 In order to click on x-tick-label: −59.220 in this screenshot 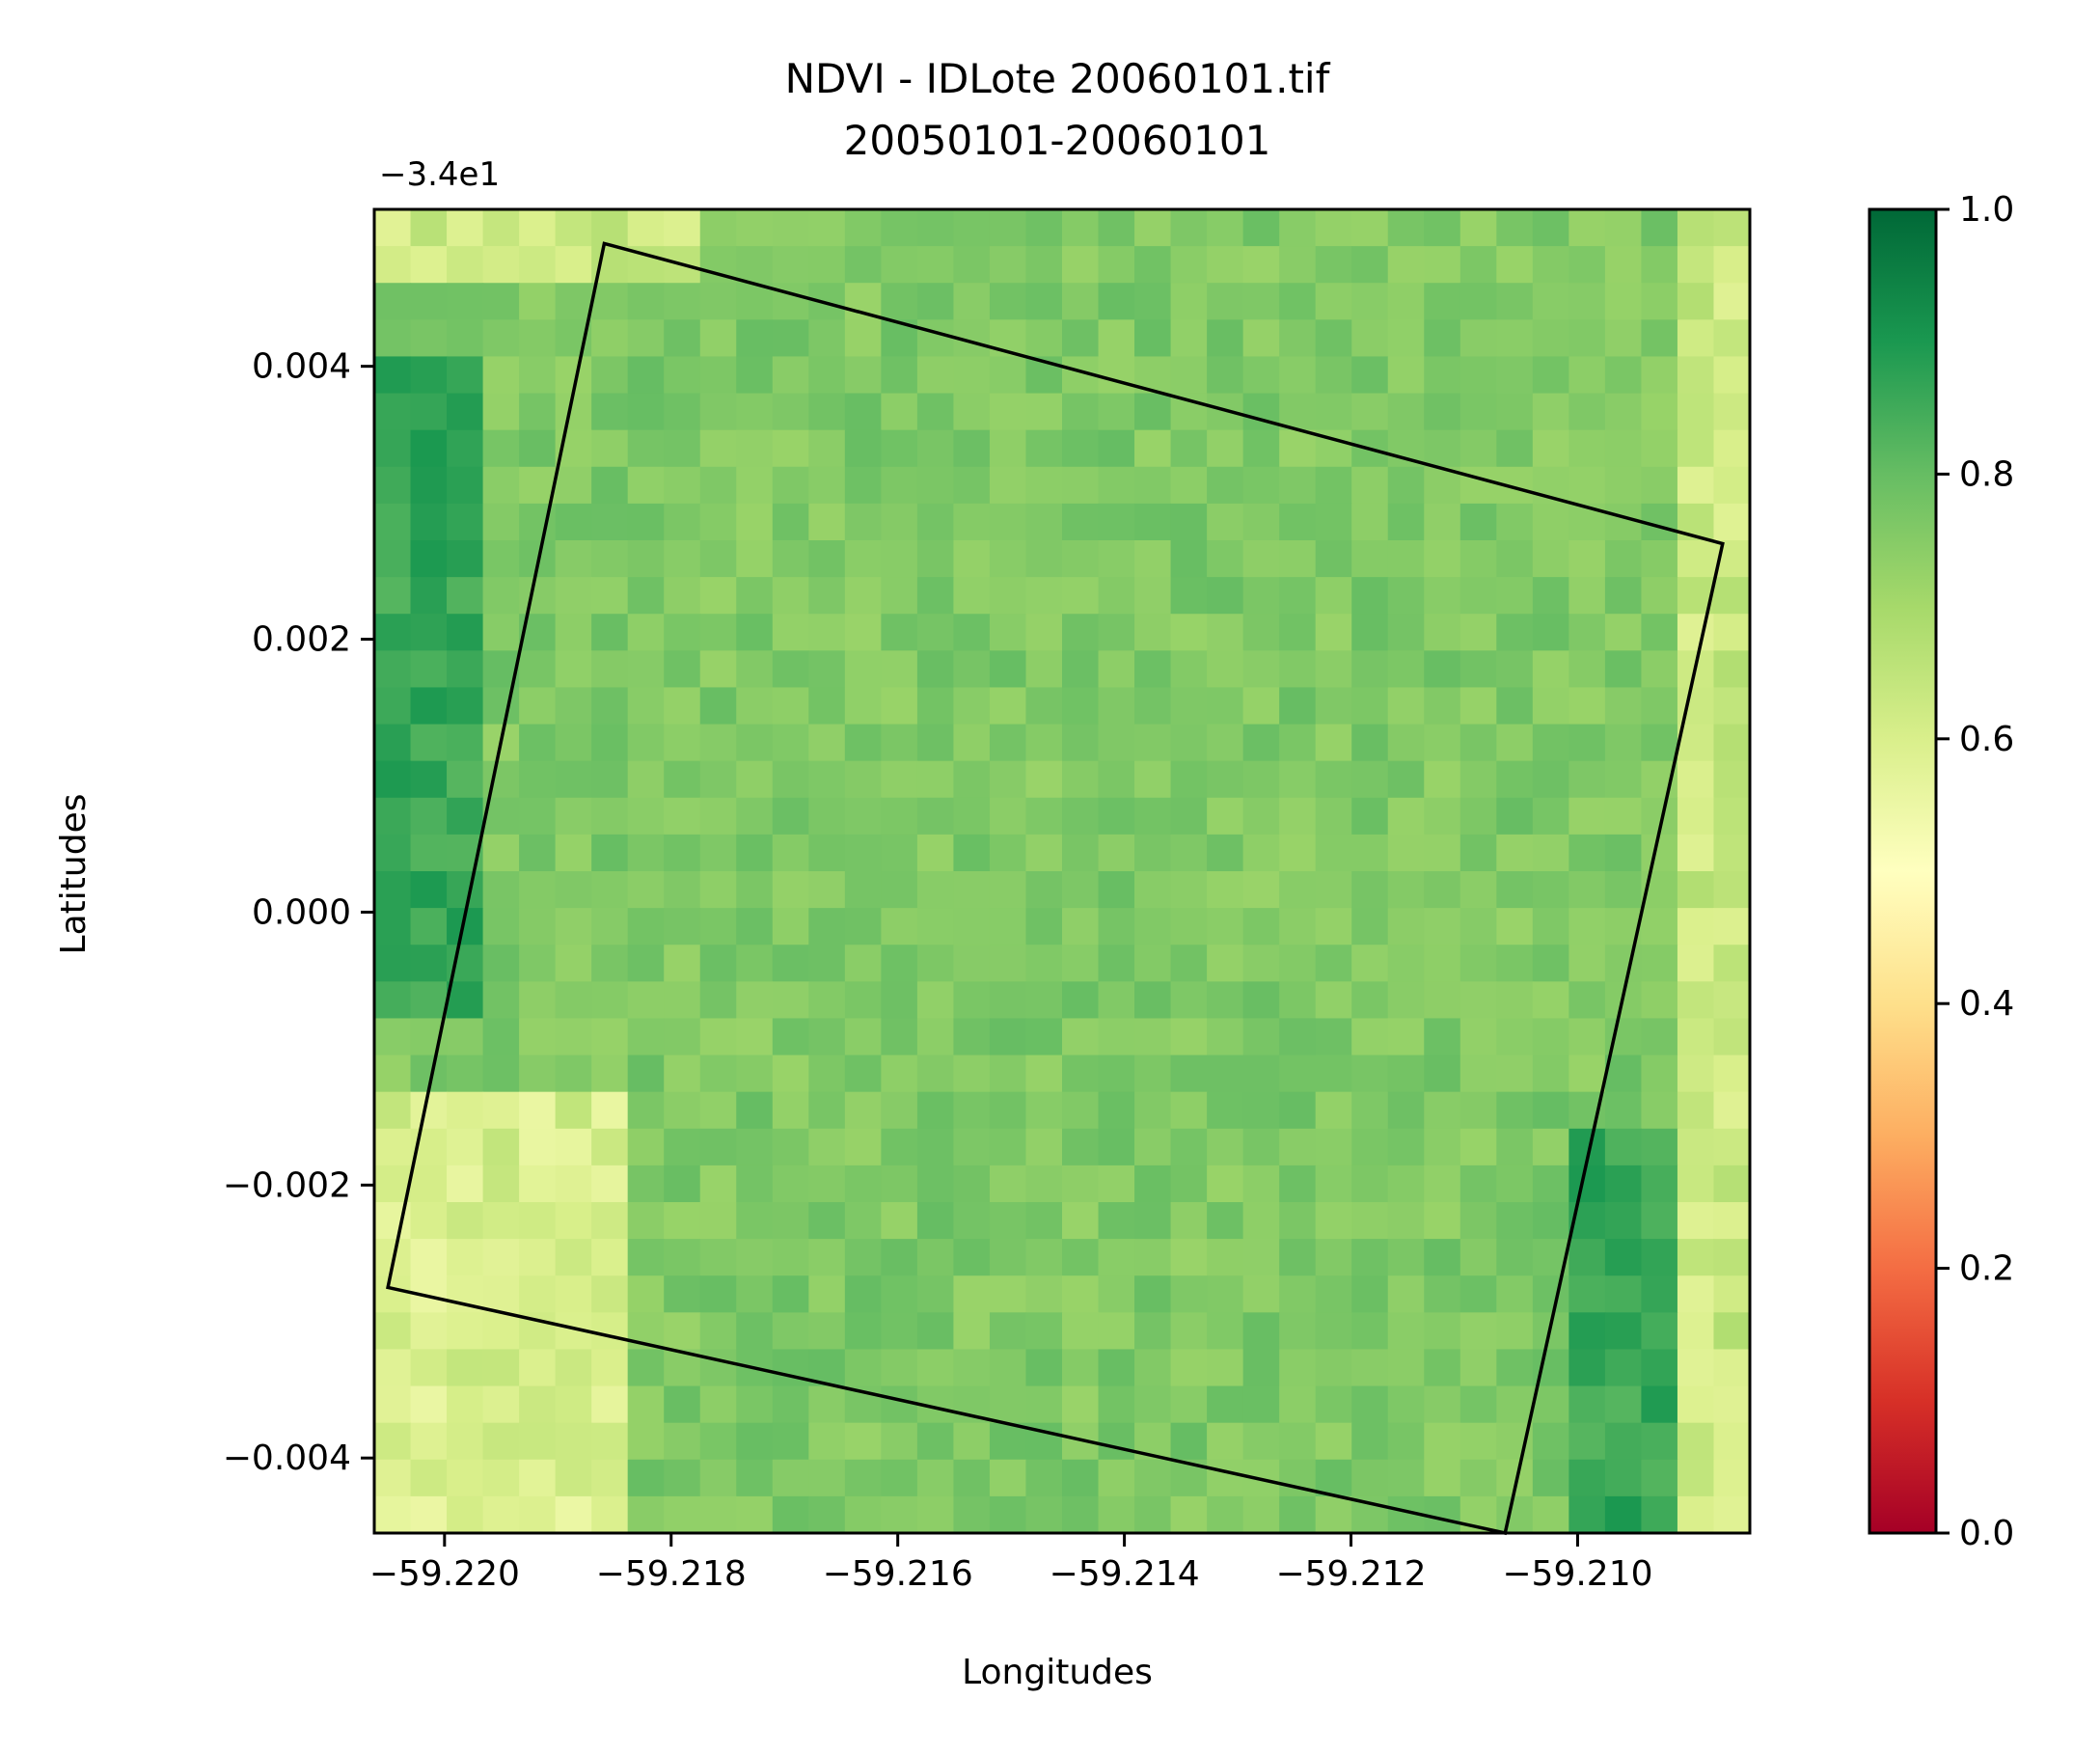, I will do `click(444, 1574)`.